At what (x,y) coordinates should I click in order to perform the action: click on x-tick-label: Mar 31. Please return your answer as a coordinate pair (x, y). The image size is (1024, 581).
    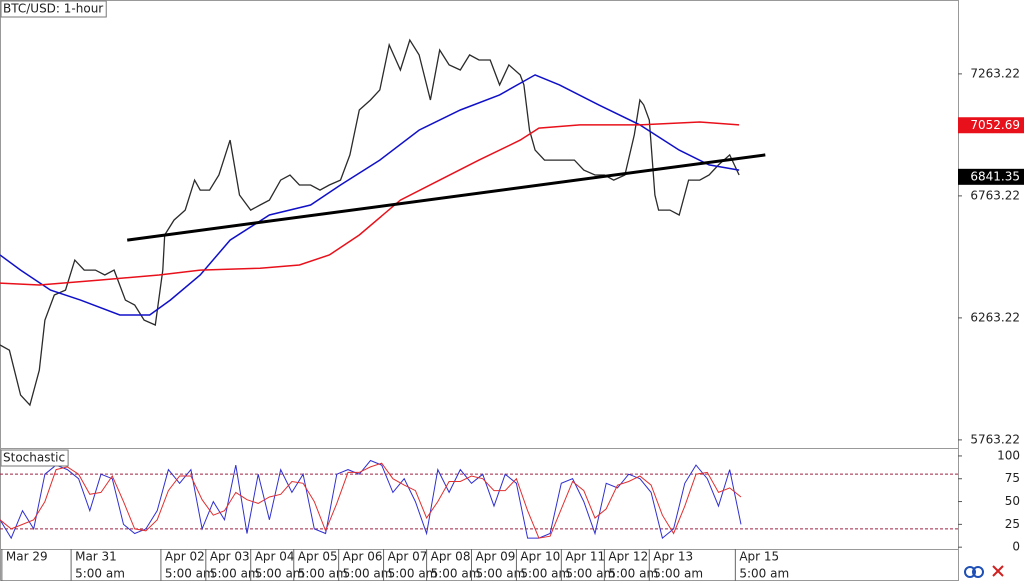
    Looking at the image, I should click on (96, 557).